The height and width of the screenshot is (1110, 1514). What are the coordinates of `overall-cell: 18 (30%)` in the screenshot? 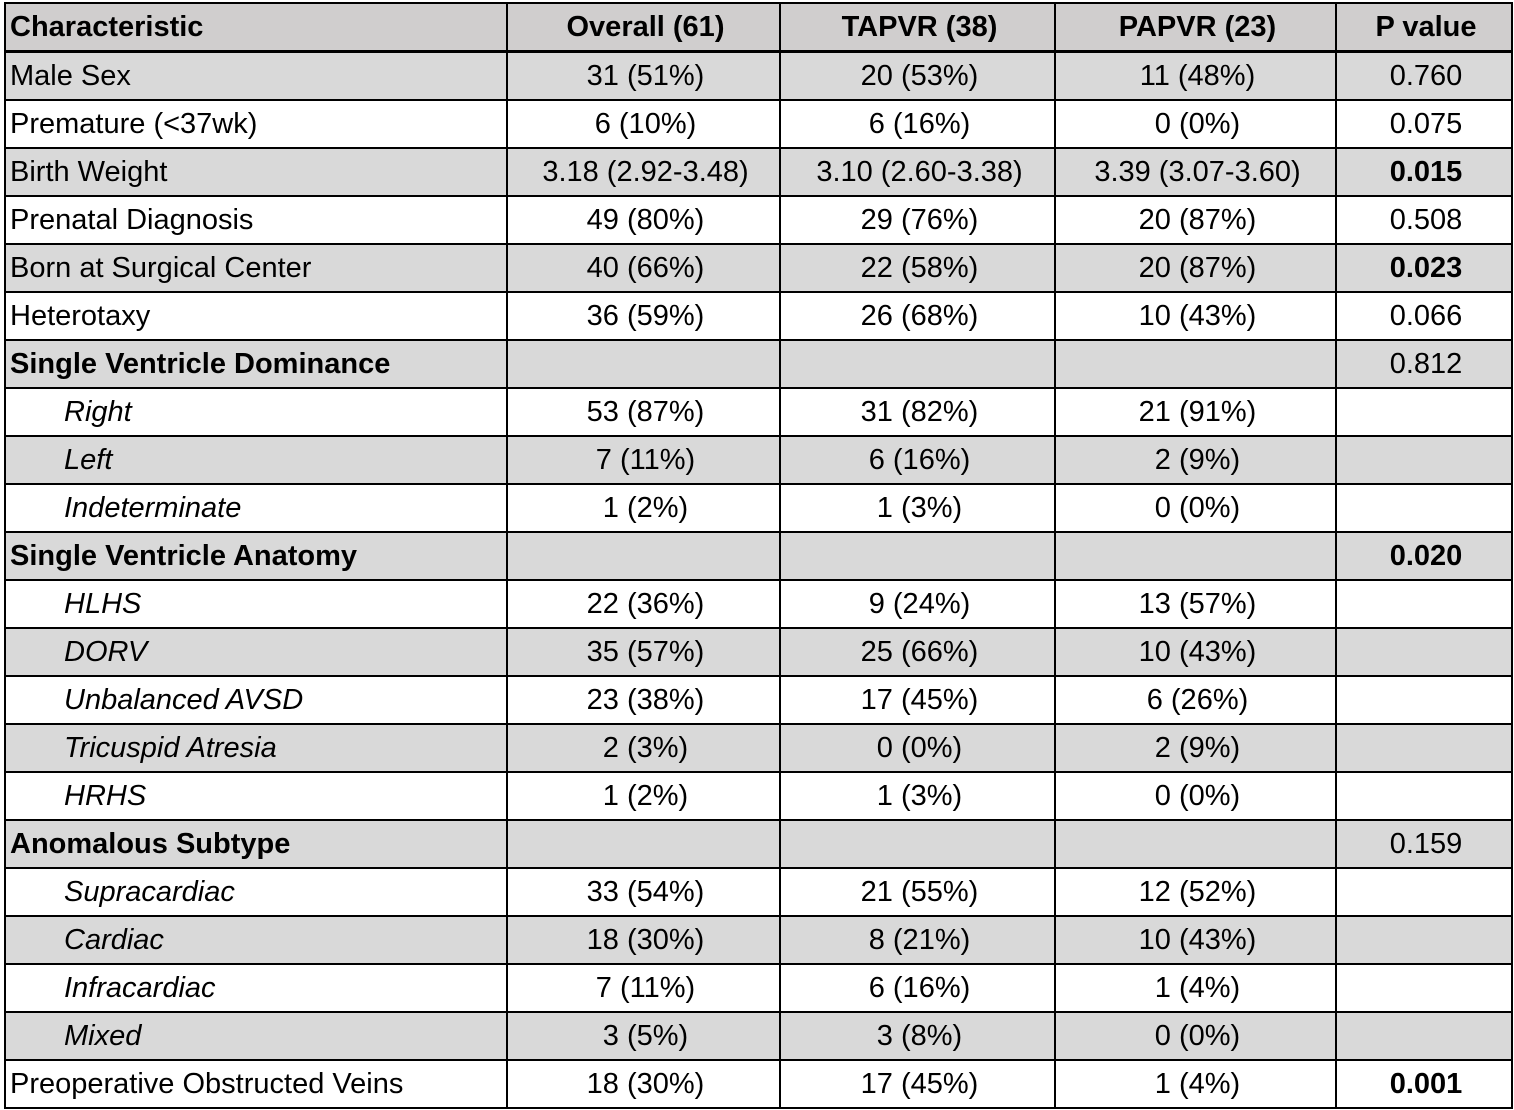 It's located at (643, 940).